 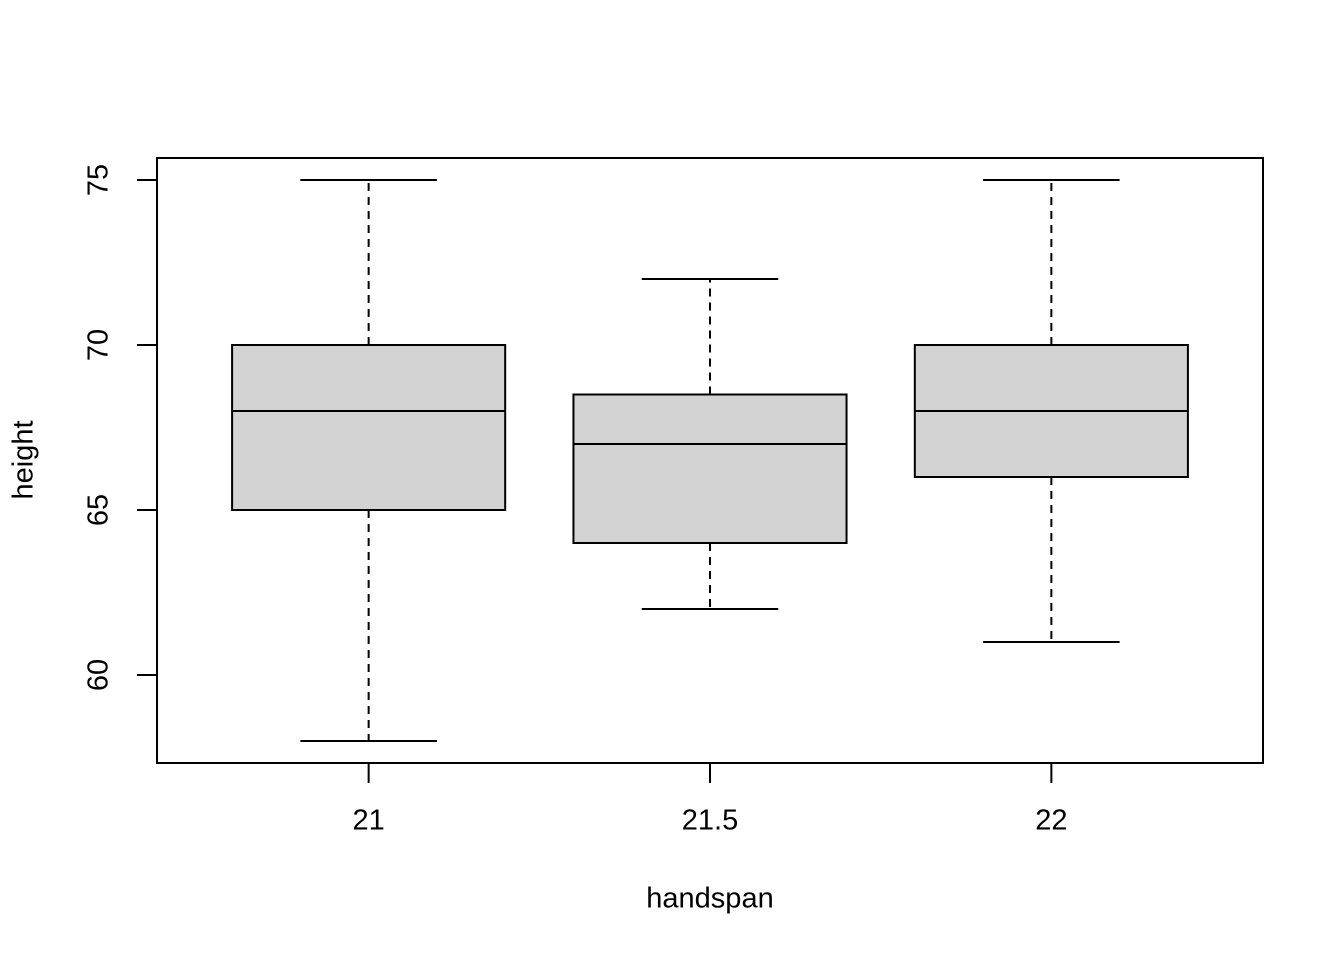 I want to click on y-tick-label: 70, so click(x=99, y=345).